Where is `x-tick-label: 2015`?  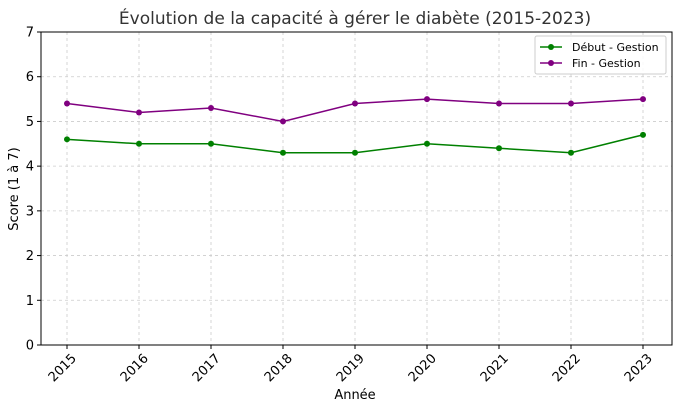
x-tick-label: 2015 is located at coordinates (63, 368).